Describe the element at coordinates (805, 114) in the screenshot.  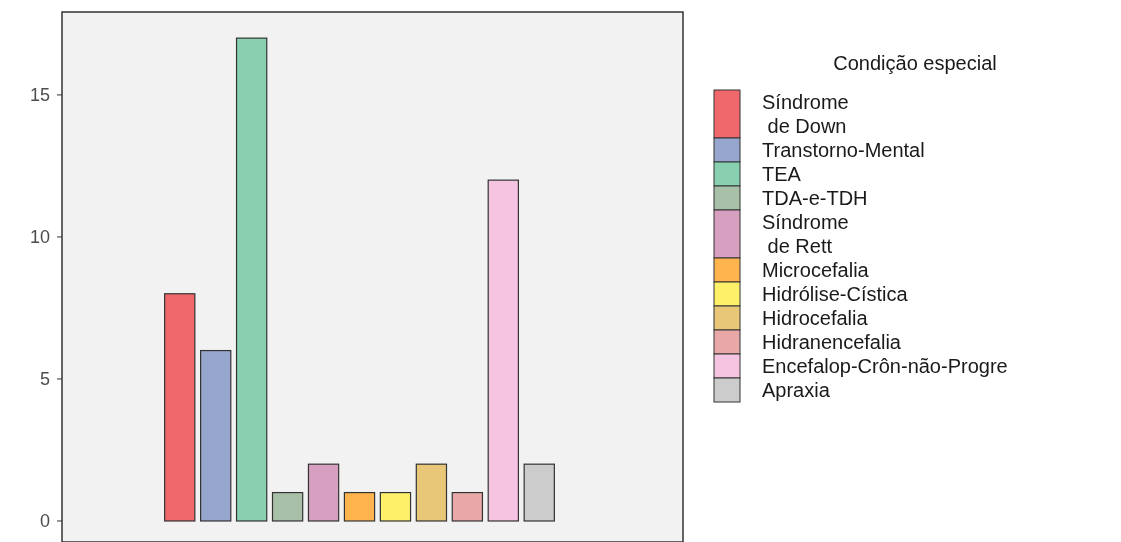
I see `legend-label: Síndrome de Down` at that location.